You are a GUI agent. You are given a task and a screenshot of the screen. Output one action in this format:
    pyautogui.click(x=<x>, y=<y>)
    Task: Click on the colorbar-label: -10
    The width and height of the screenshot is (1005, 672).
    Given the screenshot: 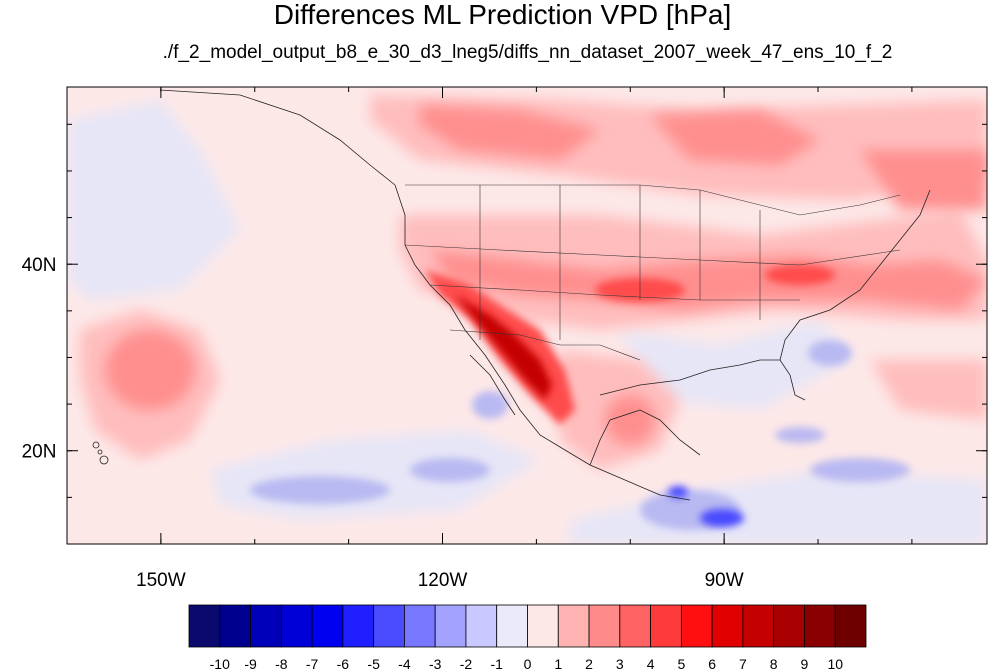 What is the action you would take?
    pyautogui.click(x=220, y=664)
    